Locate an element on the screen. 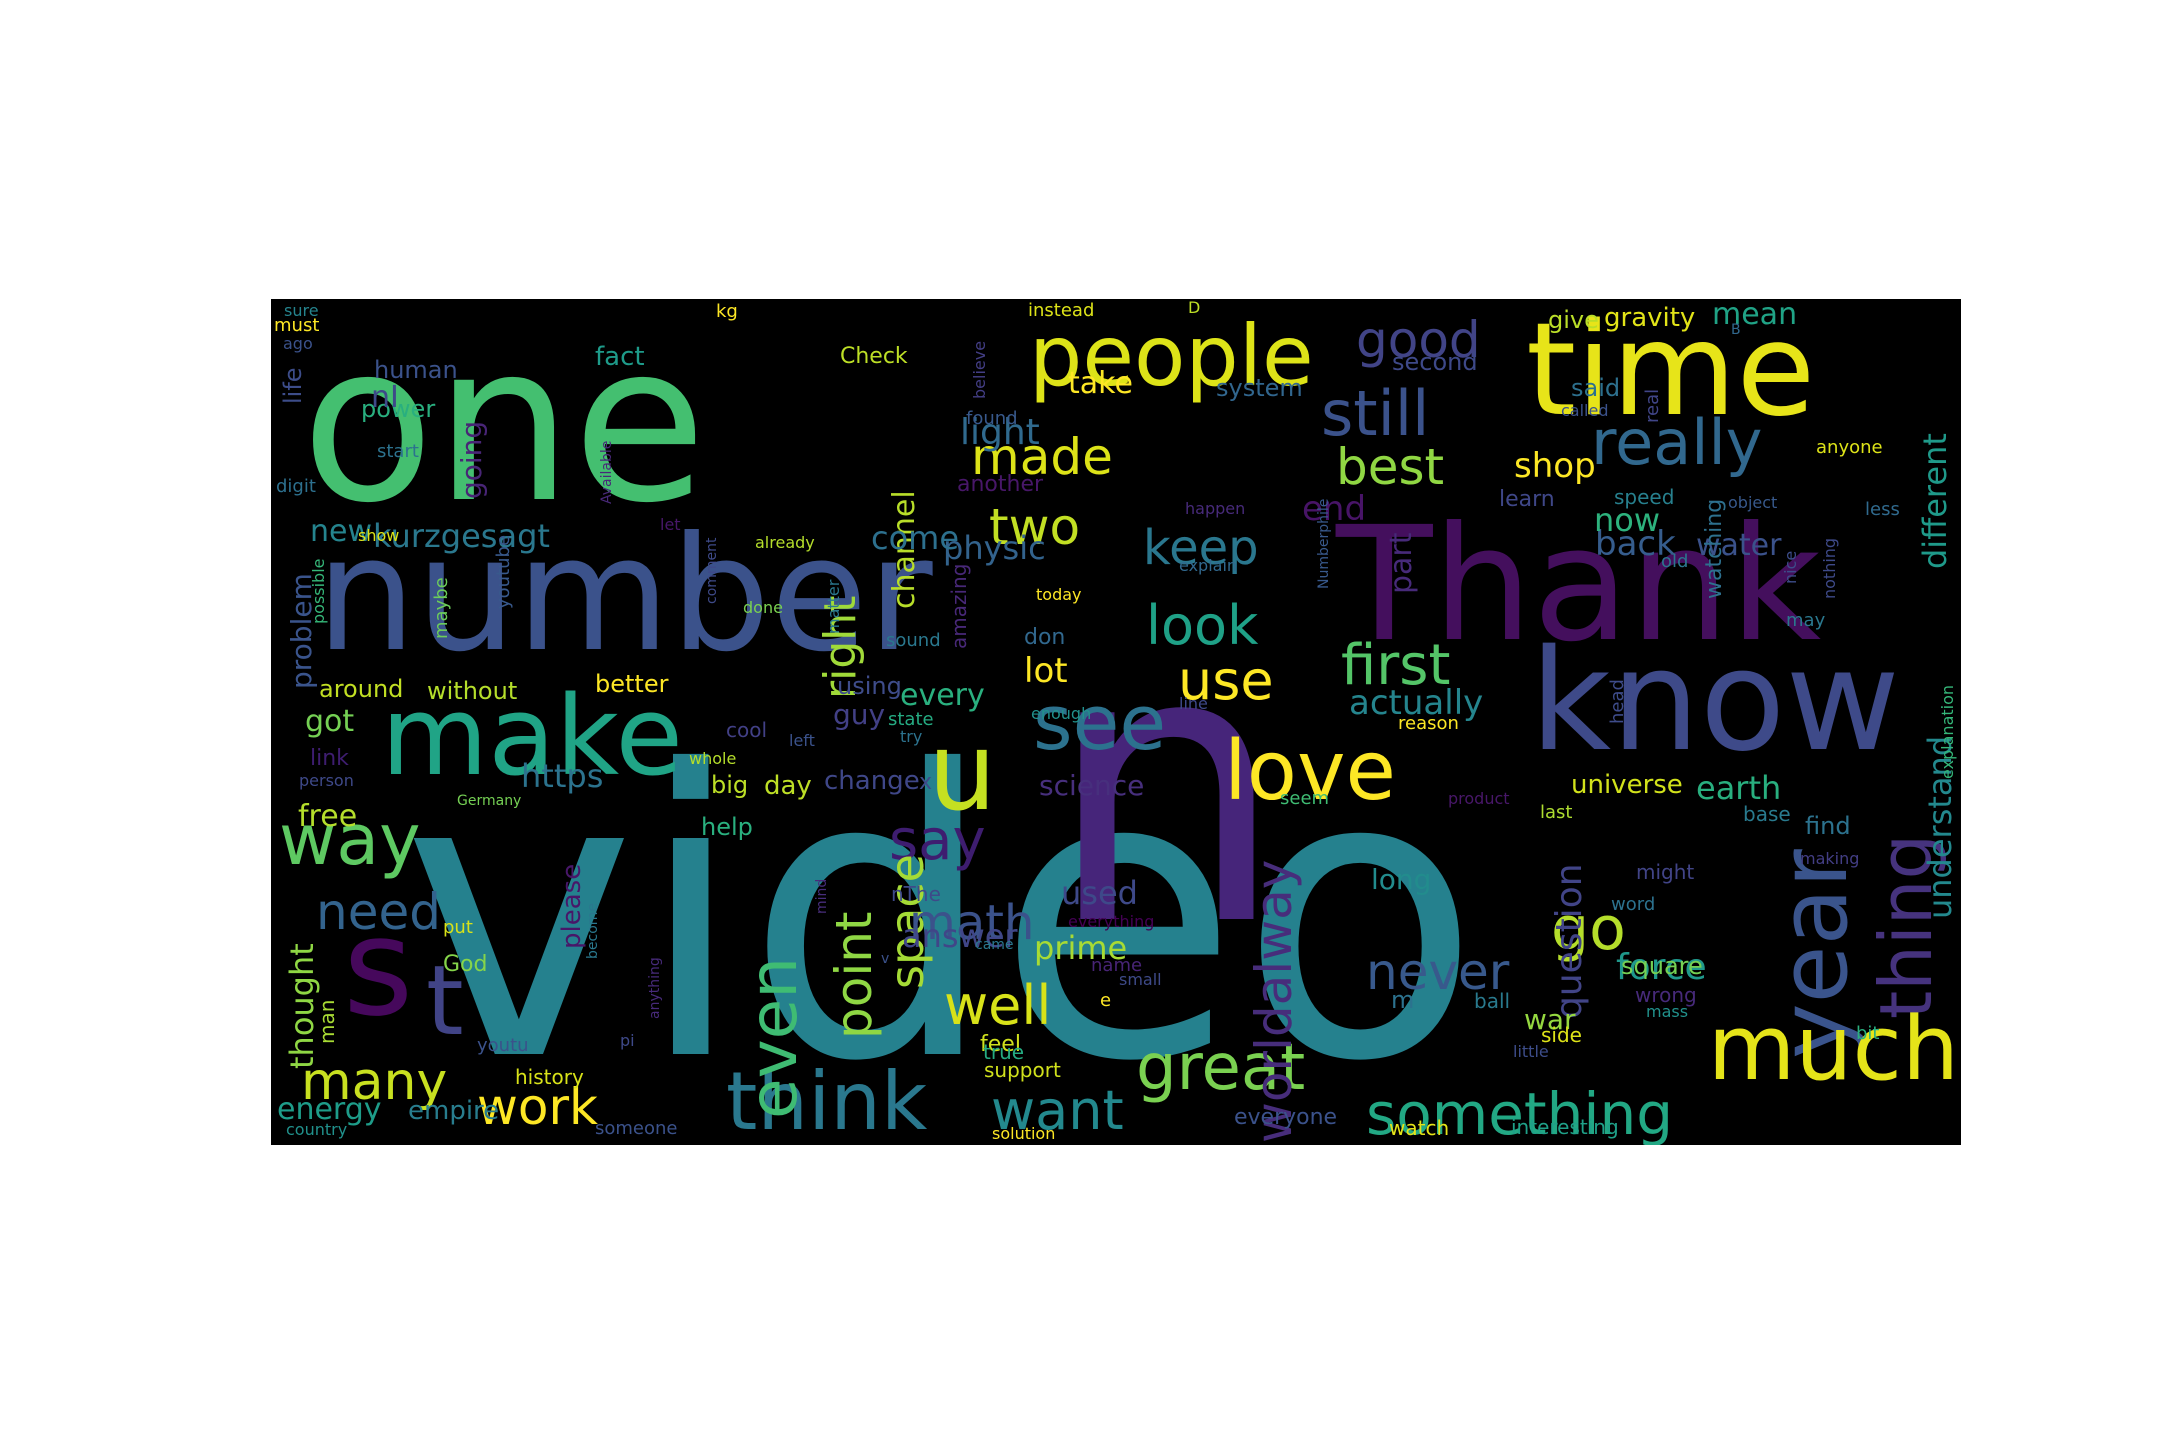  word-195: Numberphile is located at coordinates (1324, 544).